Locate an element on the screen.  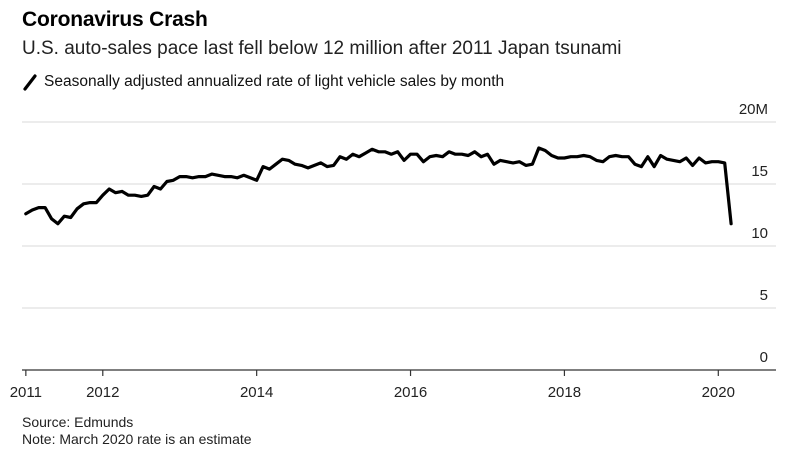
y-tick-label: 20M is located at coordinates (753, 109).